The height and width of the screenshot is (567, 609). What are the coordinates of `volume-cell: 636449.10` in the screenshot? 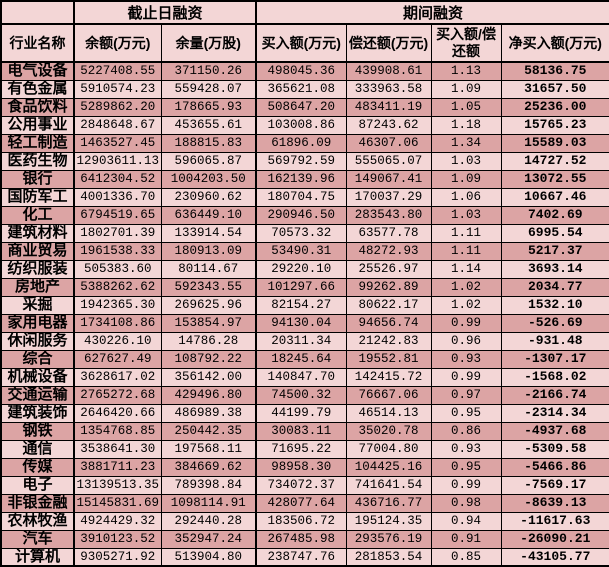 It's located at (209, 215).